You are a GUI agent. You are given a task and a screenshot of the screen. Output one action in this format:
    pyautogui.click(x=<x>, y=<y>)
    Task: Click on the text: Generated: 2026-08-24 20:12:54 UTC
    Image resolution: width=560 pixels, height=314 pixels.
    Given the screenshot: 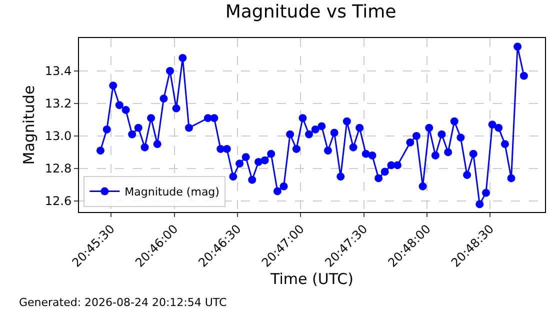 What is the action you would take?
    pyautogui.click(x=123, y=302)
    